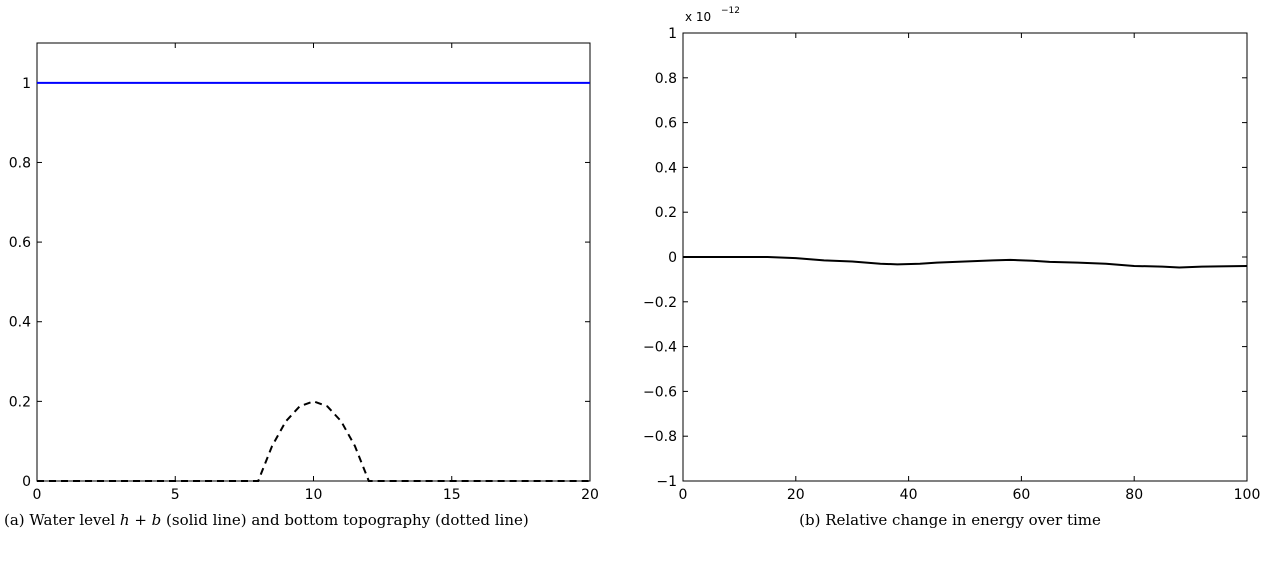 This screenshot has width=1275, height=572. I want to click on x-tick-label-b: 40, so click(909, 493).